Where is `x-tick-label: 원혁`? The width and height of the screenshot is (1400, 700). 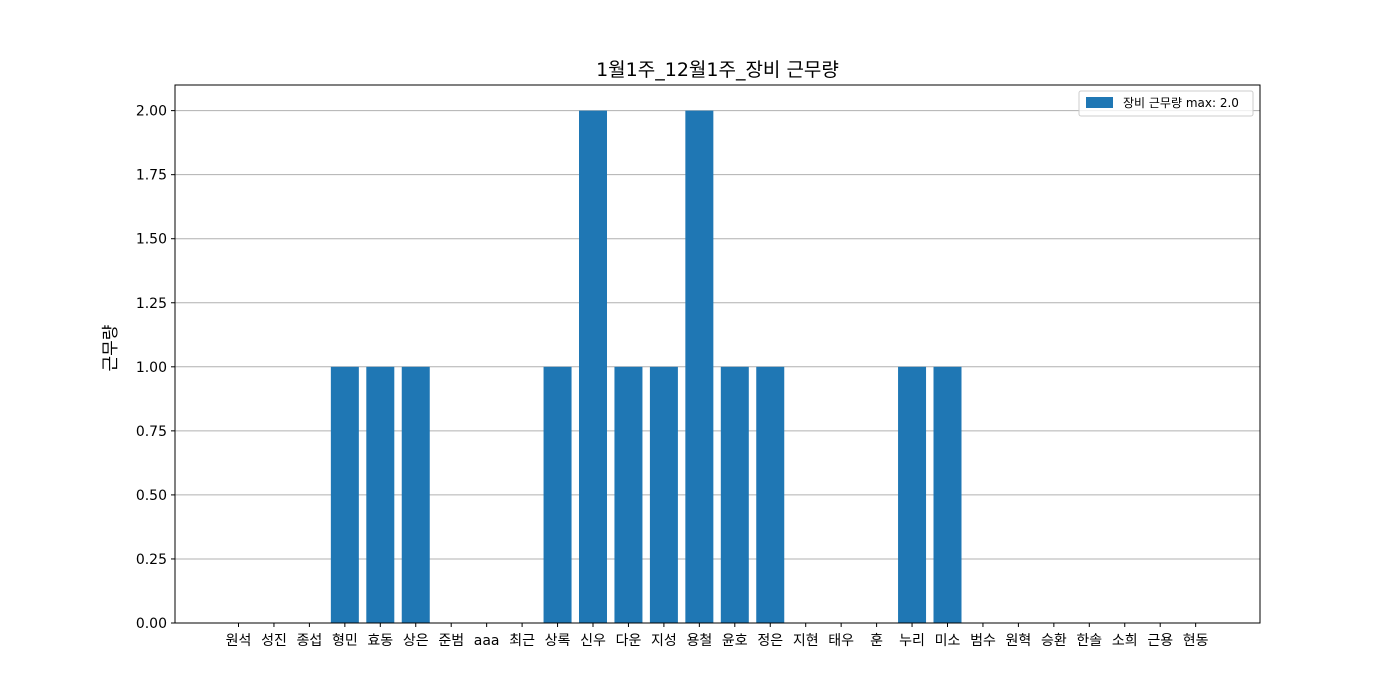 x-tick-label: 원혁 is located at coordinates (1019, 641).